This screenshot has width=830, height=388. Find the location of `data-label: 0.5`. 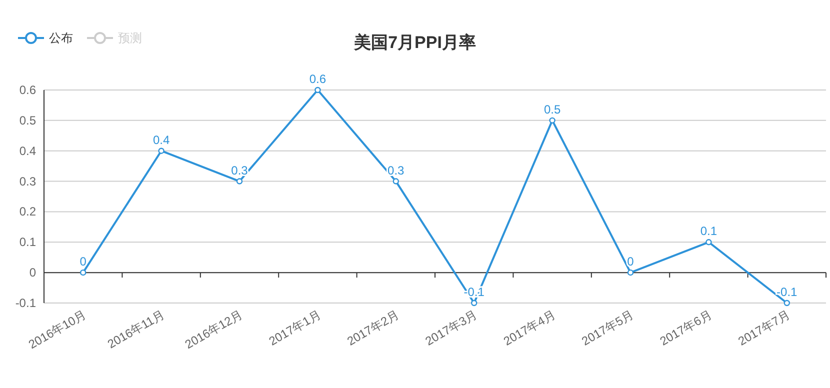

data-label: 0.5 is located at coordinates (552, 109).